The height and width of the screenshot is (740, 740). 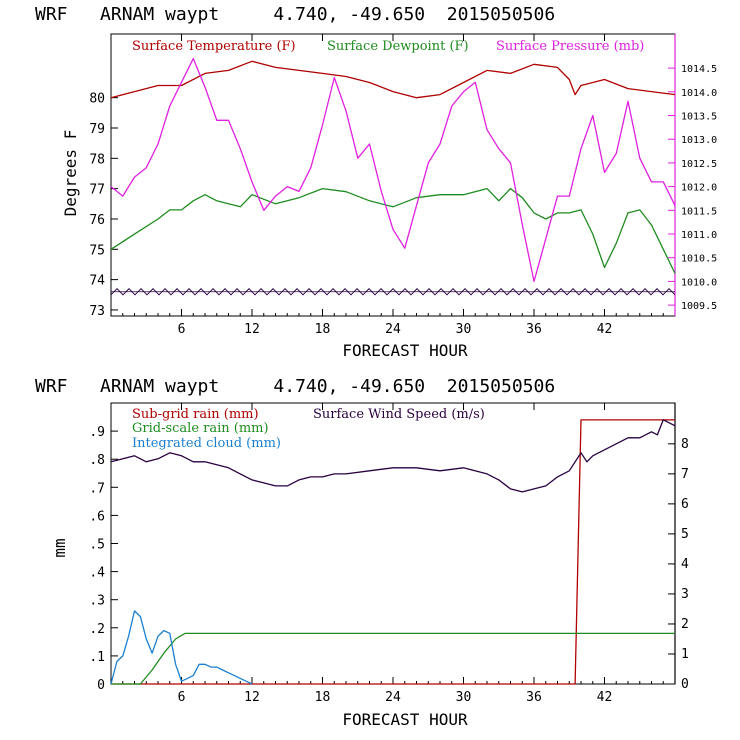 What do you see at coordinates (97, 545) in the screenshot?
I see `bottom-ytick-label: .5` at bounding box center [97, 545].